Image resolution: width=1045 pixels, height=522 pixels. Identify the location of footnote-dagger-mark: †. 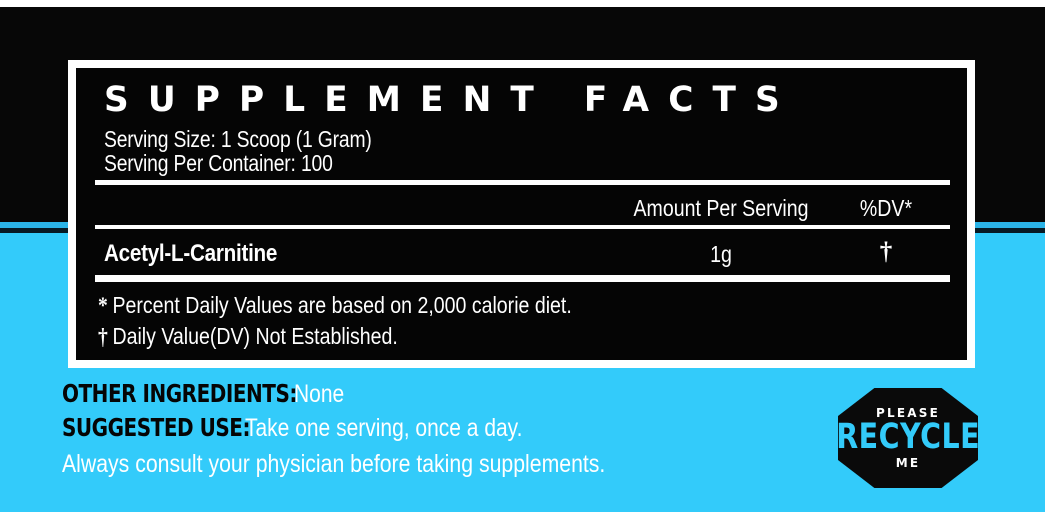
(103, 336).